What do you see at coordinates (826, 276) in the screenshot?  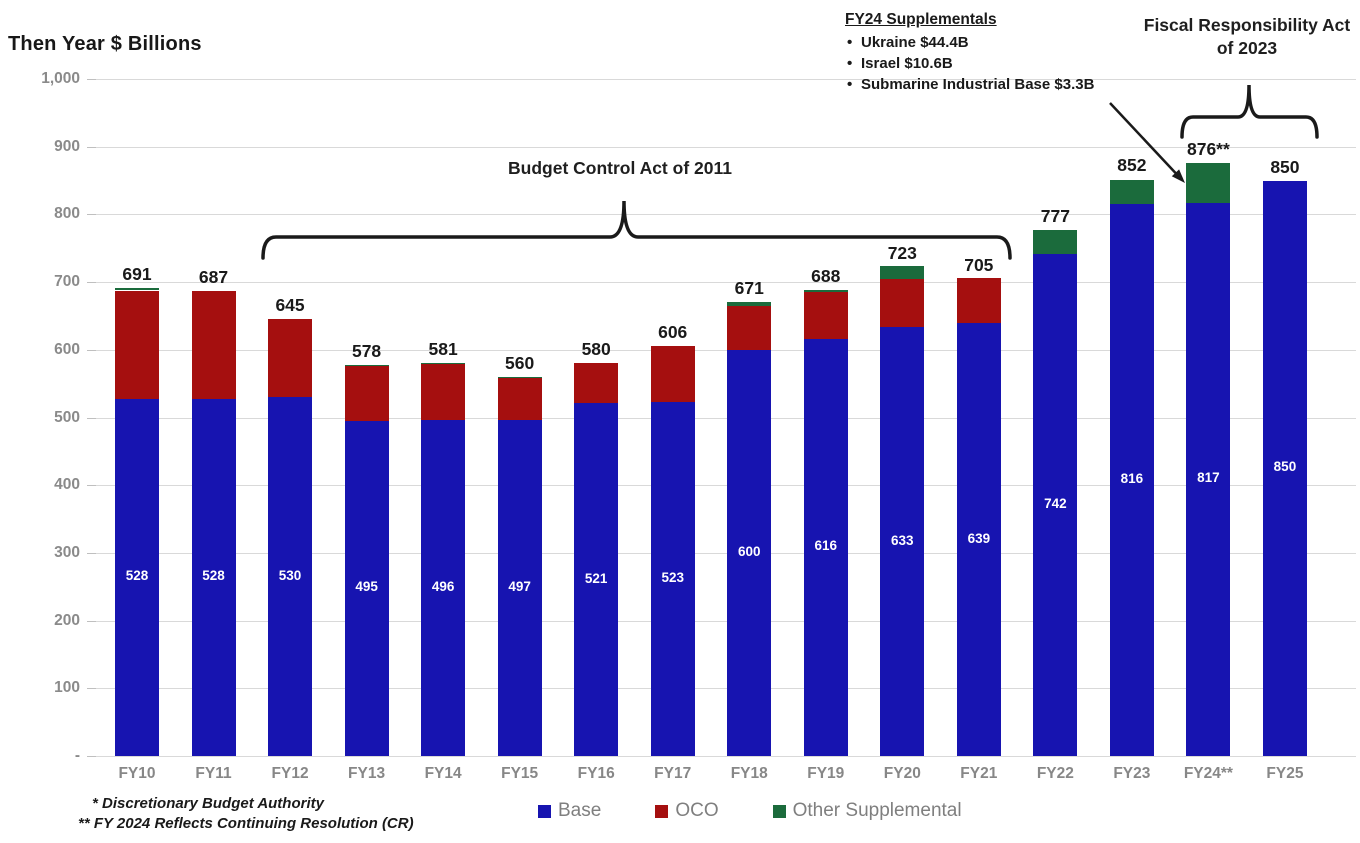 I see `total-label-FY19: 688` at bounding box center [826, 276].